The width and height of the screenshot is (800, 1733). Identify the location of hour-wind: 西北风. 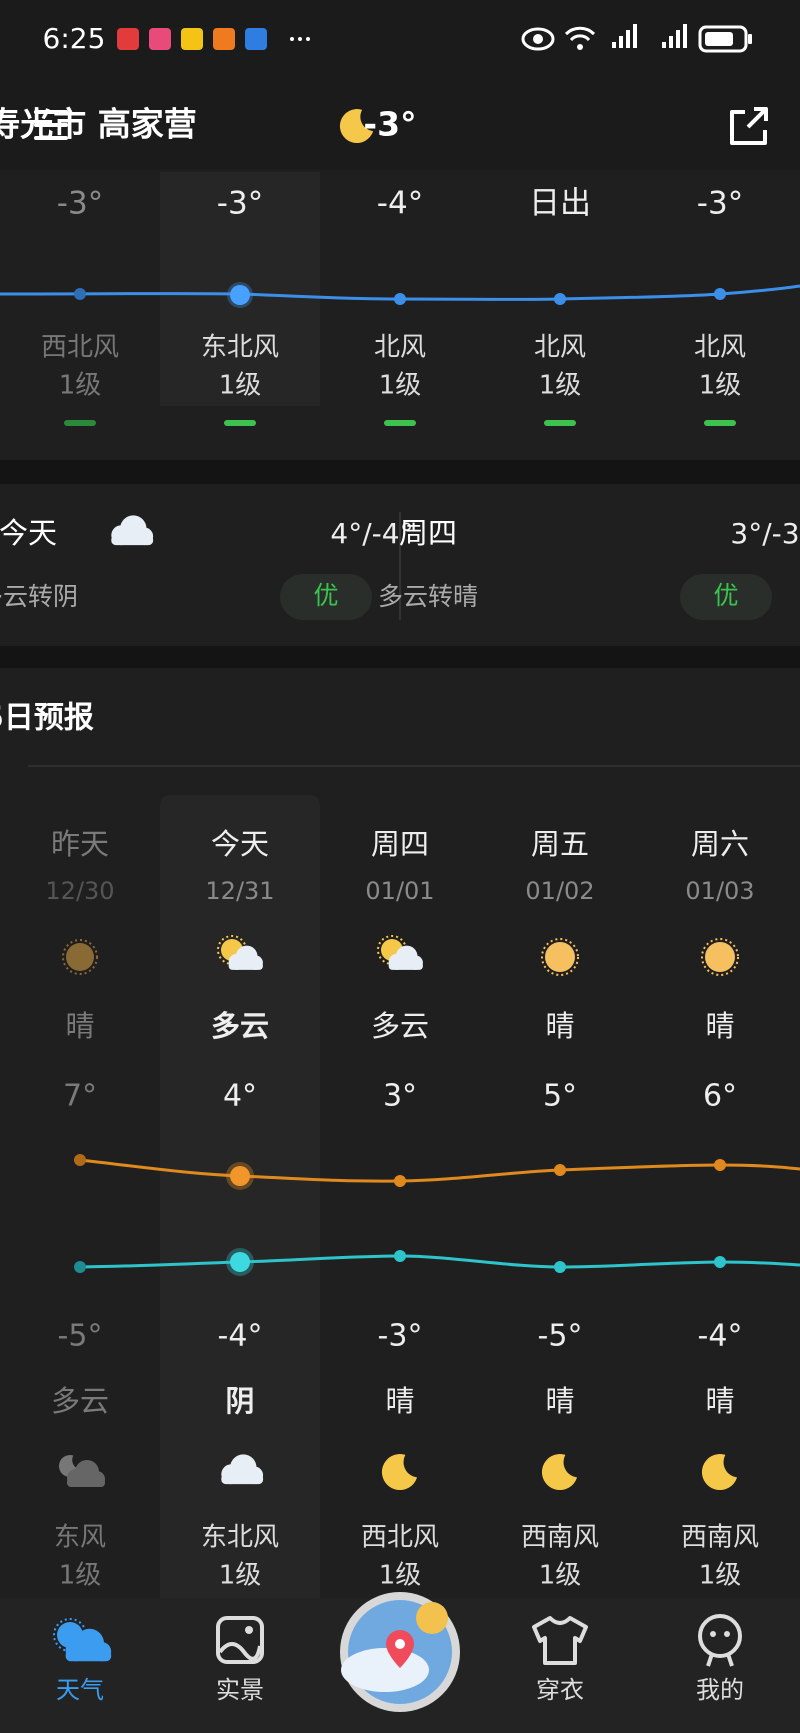
(80, 348).